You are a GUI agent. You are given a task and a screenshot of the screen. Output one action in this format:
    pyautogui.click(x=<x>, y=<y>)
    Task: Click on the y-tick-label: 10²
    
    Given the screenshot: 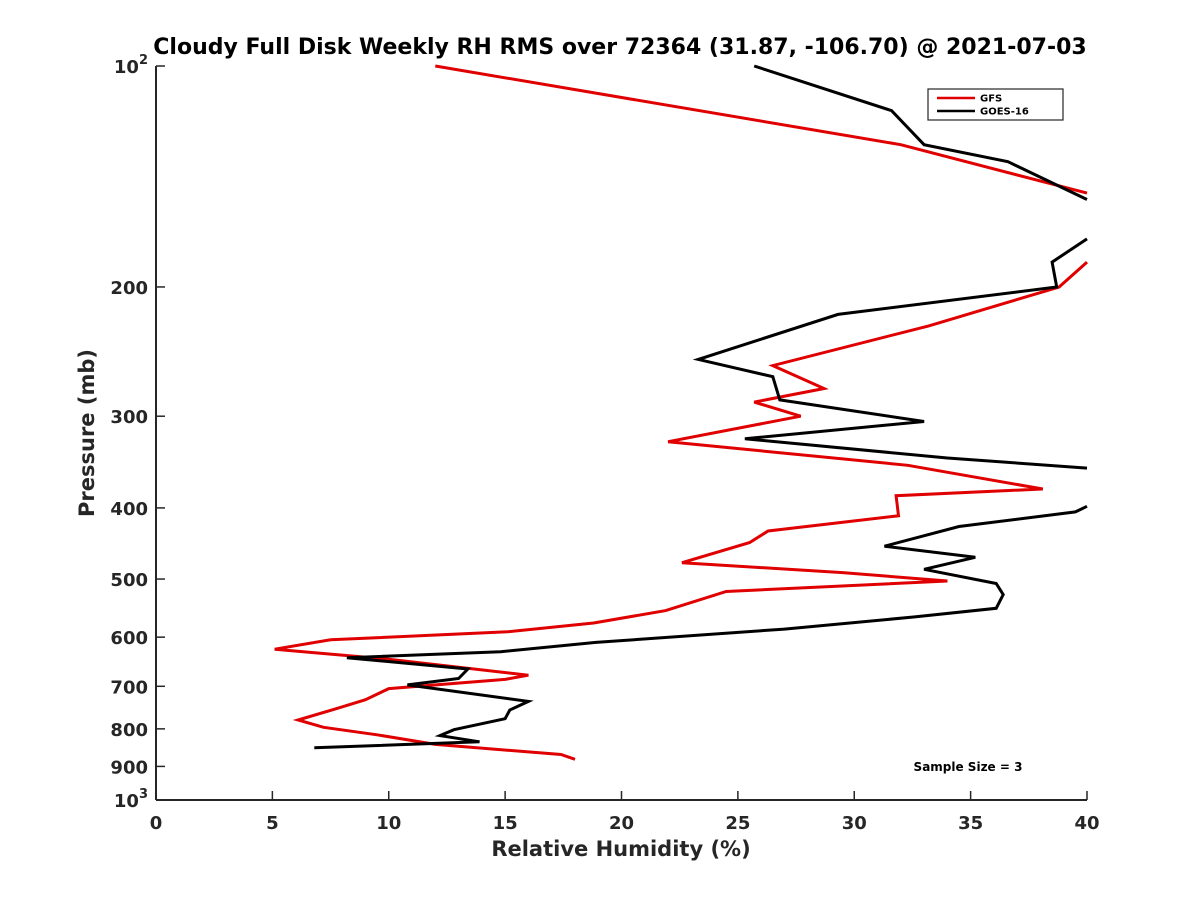 What is the action you would take?
    pyautogui.click(x=131, y=65)
    